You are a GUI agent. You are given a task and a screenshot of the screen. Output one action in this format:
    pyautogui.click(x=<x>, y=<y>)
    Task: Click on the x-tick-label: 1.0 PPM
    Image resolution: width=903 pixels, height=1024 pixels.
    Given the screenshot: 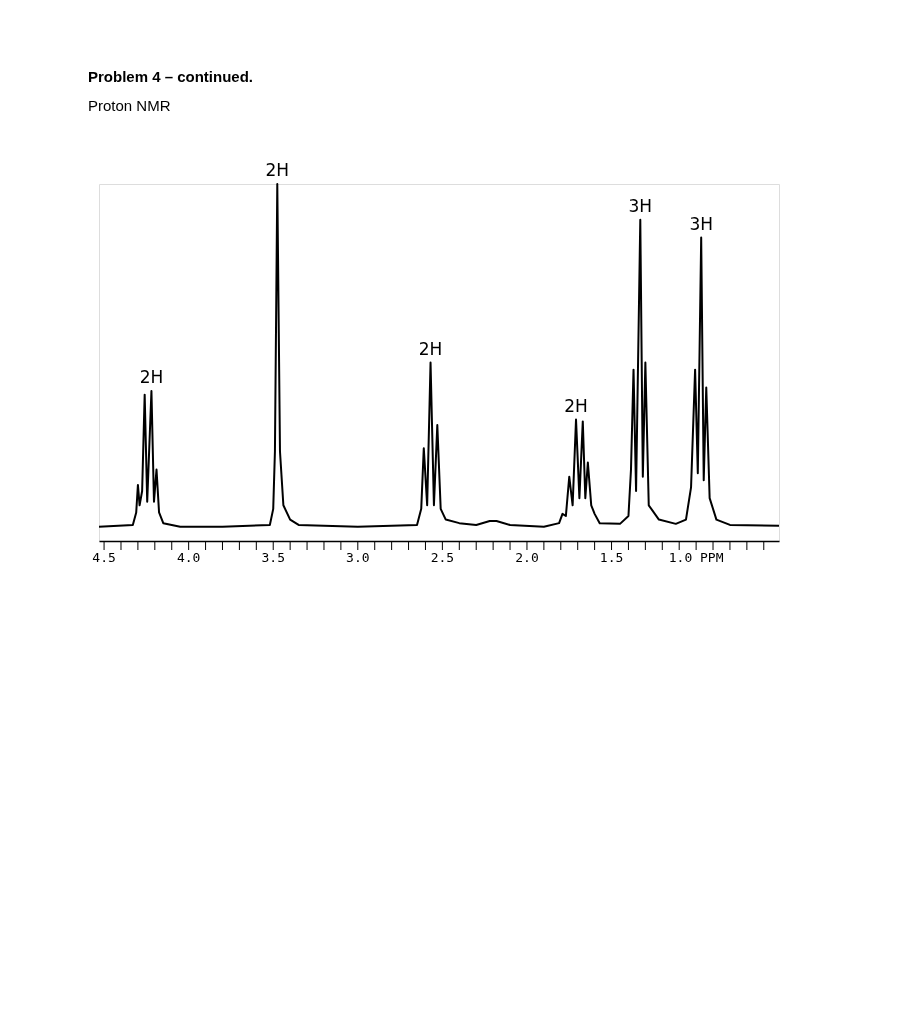 What is the action you would take?
    pyautogui.click(x=696, y=557)
    